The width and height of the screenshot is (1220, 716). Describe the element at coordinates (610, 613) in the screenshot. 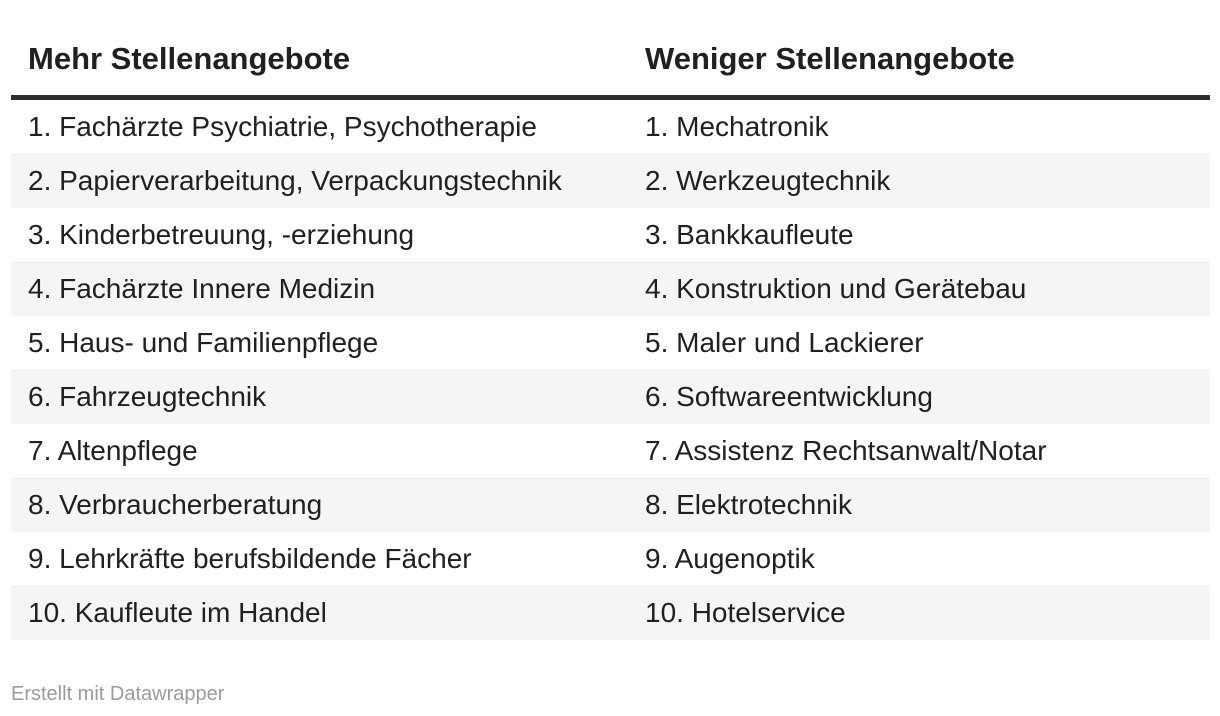

I see `table-row: 10. Kaufleute im Handel 10. Hotelservice` at that location.